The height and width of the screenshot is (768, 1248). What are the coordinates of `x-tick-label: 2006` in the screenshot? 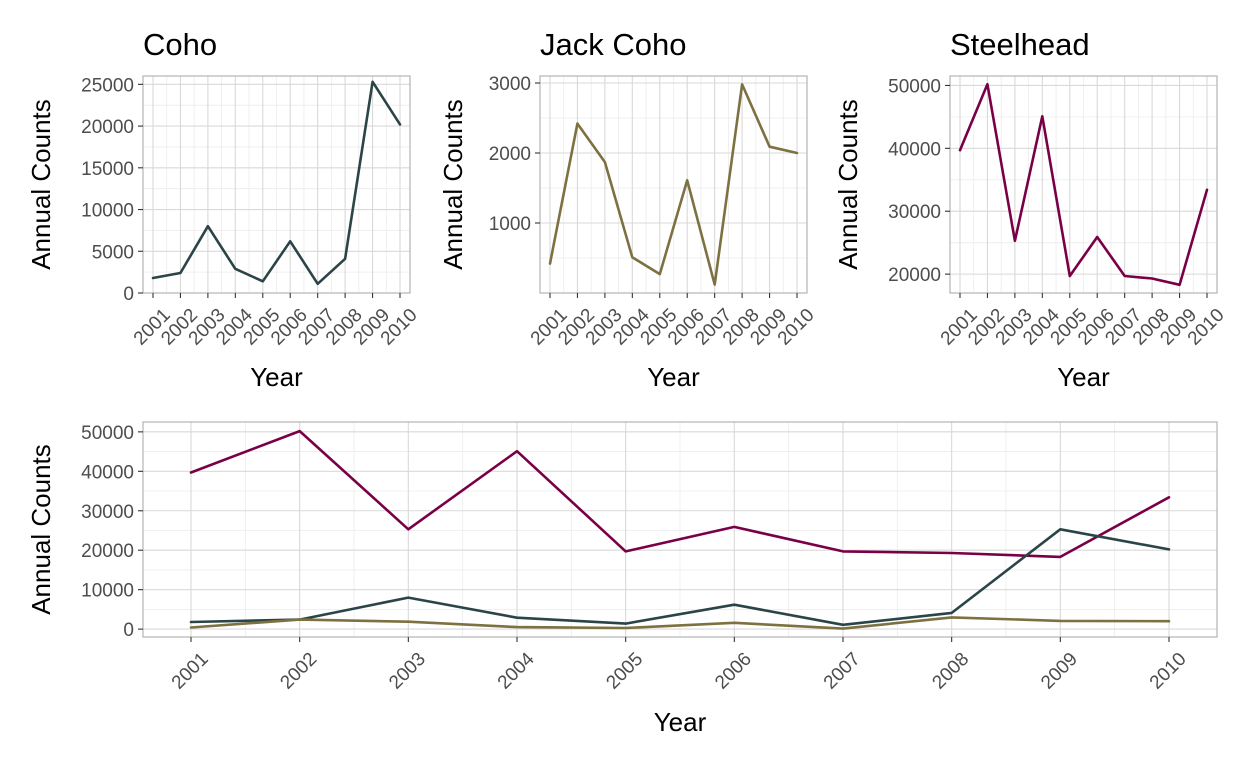 It's located at (733, 671).